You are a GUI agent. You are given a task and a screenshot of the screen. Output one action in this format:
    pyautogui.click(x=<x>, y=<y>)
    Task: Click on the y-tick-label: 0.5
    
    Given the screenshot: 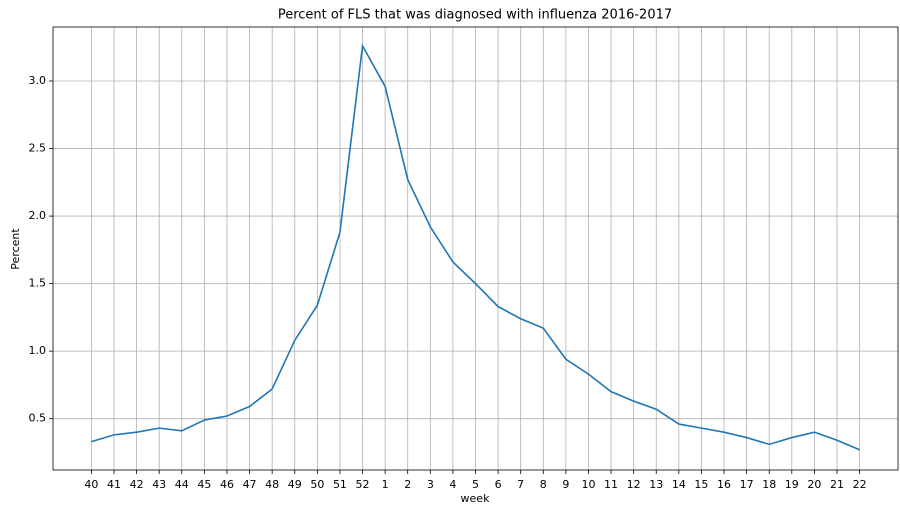 What is the action you would take?
    pyautogui.click(x=38, y=418)
    